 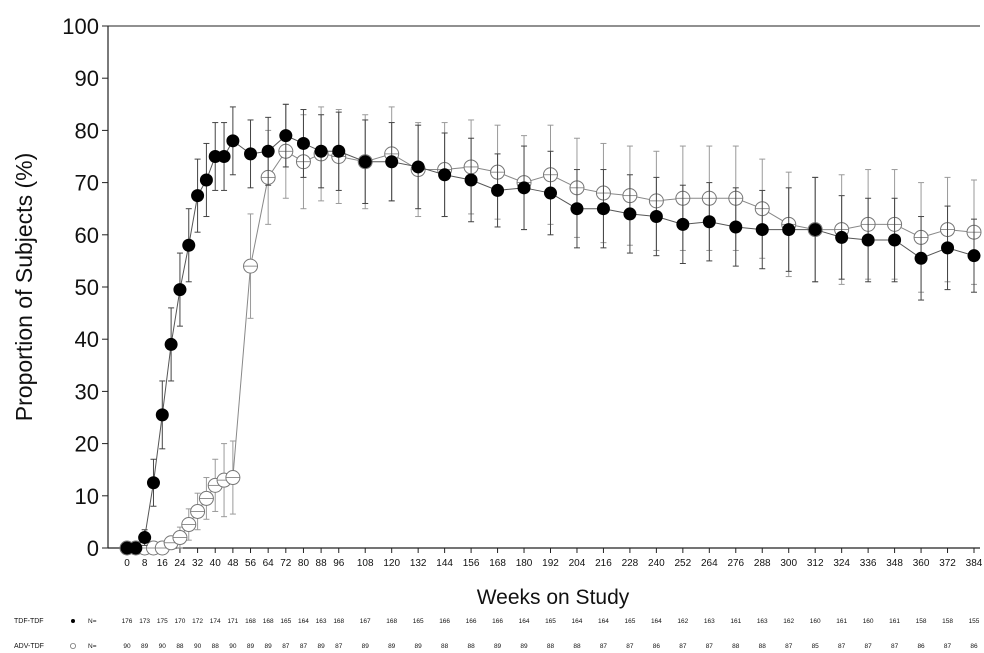 What do you see at coordinates (269, 563) in the screenshot?
I see `x-tick-label: 64` at bounding box center [269, 563].